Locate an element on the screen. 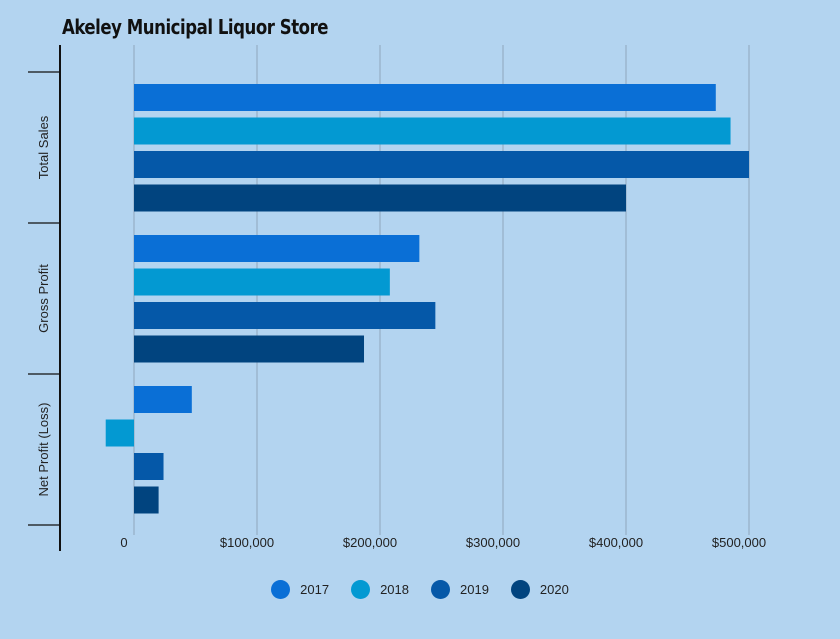 The width and height of the screenshot is (840, 639). x-tick-label: $500,000 is located at coordinates (739, 542).